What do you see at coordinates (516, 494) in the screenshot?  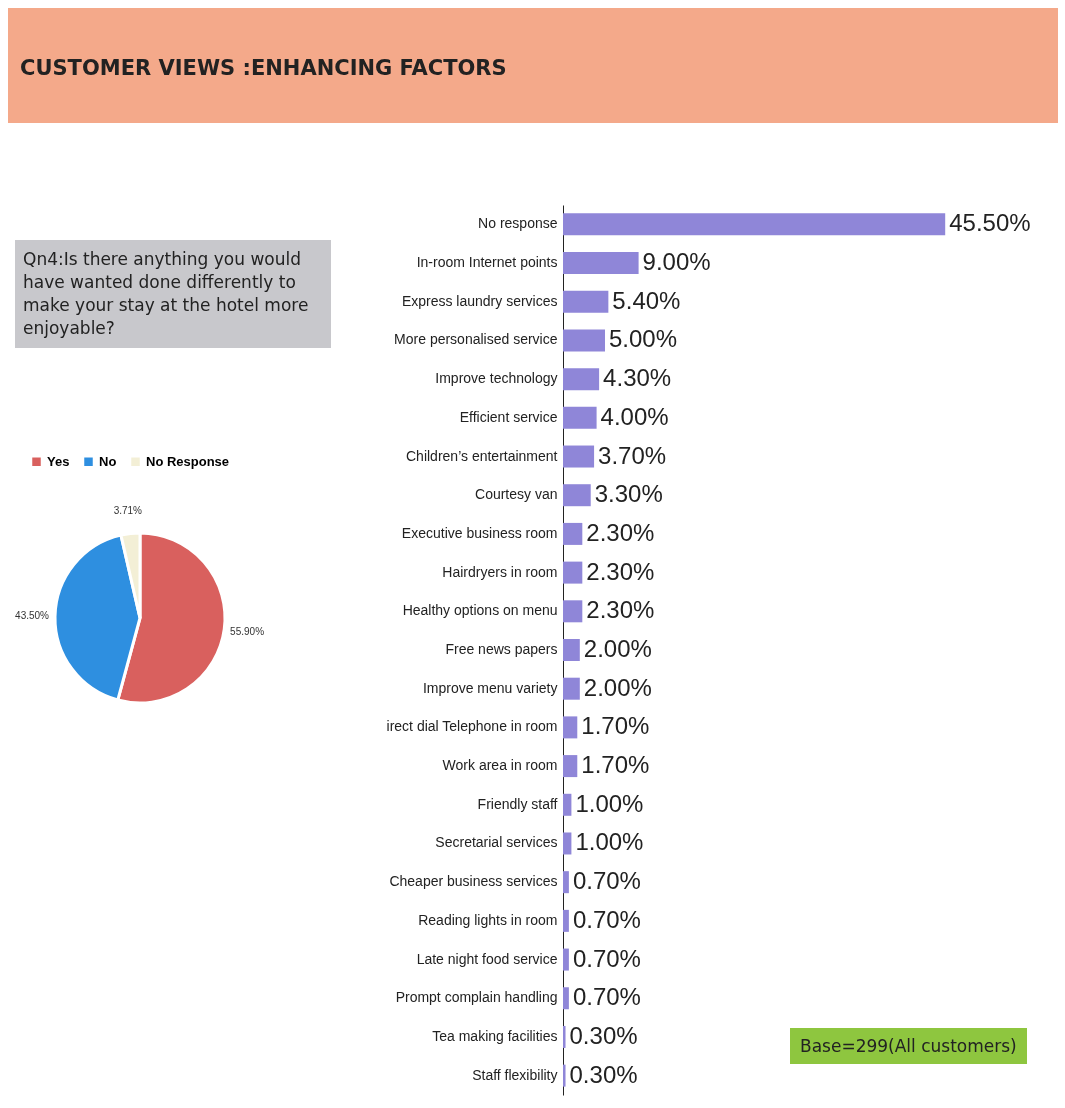 I see `y-tick-label: Courtesy van` at bounding box center [516, 494].